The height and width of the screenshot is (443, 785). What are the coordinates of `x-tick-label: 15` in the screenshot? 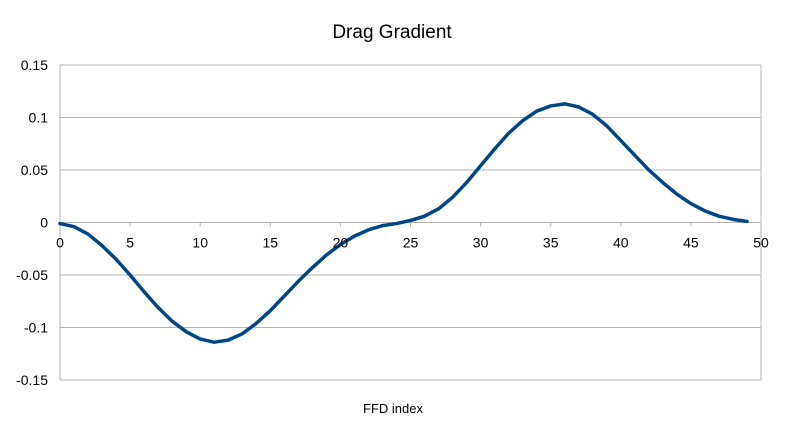 It's located at (271, 243).